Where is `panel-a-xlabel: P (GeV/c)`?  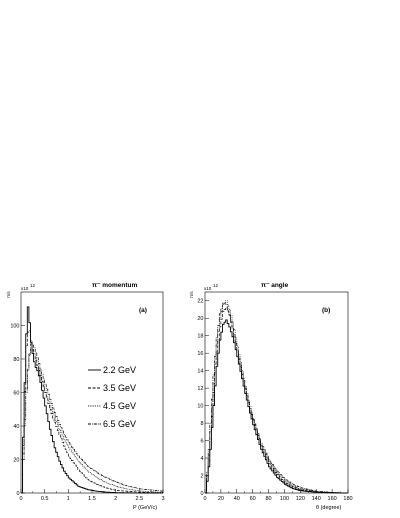 panel-a-xlabel: P (GeV/c) is located at coordinates (145, 508).